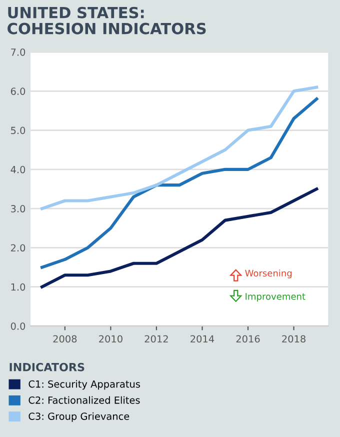 The image size is (340, 437). I want to click on legend-label: C1: Security Apparatus, so click(84, 385).